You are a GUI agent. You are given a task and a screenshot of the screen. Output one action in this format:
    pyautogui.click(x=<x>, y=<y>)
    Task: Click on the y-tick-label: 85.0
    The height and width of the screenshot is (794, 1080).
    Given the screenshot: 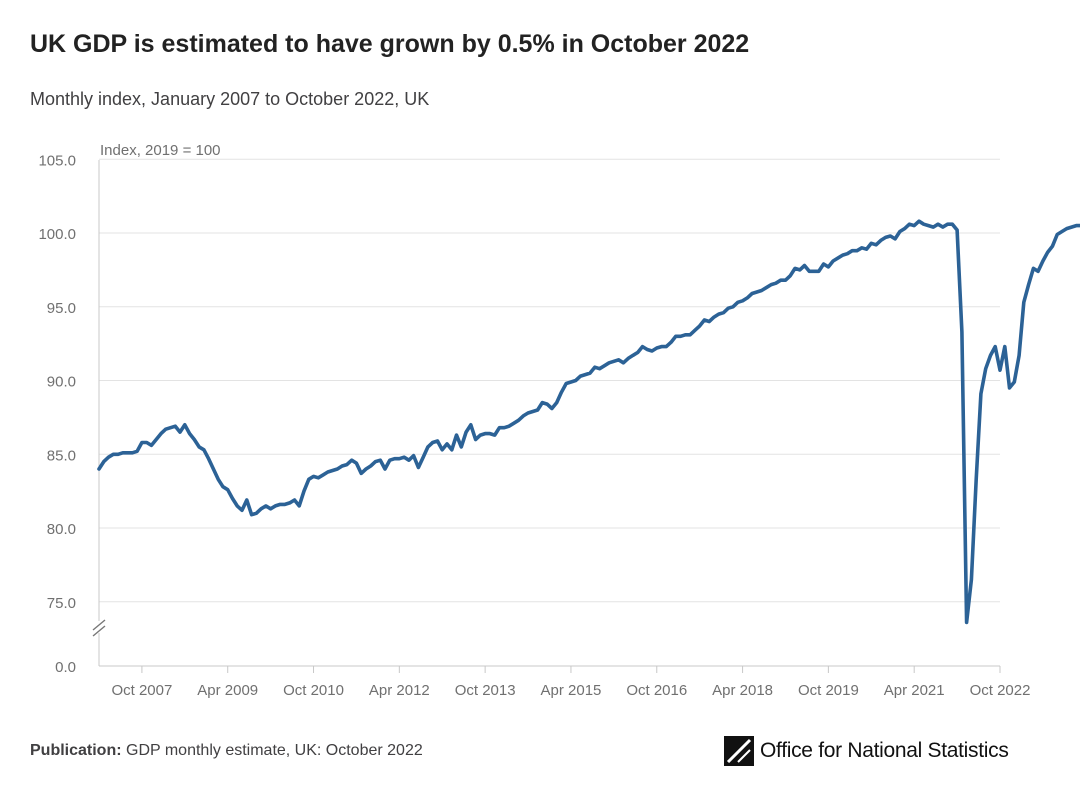 What is the action you would take?
    pyautogui.click(x=61, y=455)
    